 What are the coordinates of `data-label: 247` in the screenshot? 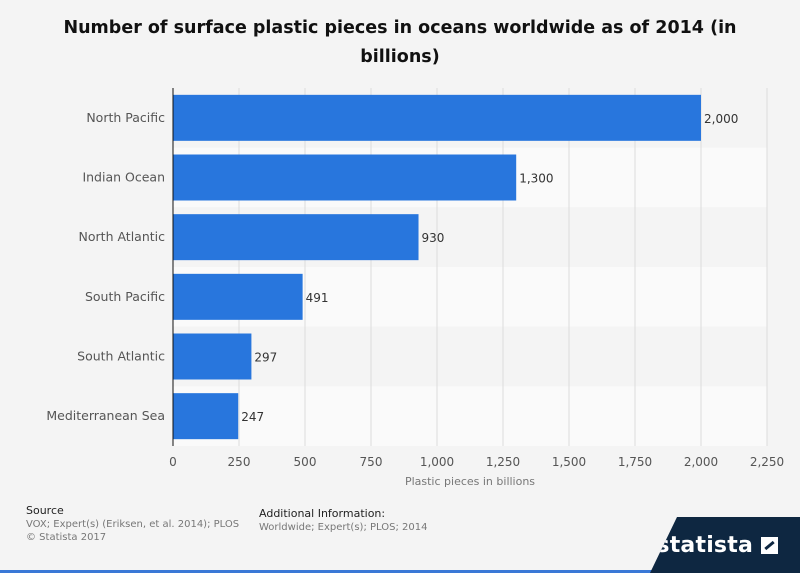 It's located at (252, 417).